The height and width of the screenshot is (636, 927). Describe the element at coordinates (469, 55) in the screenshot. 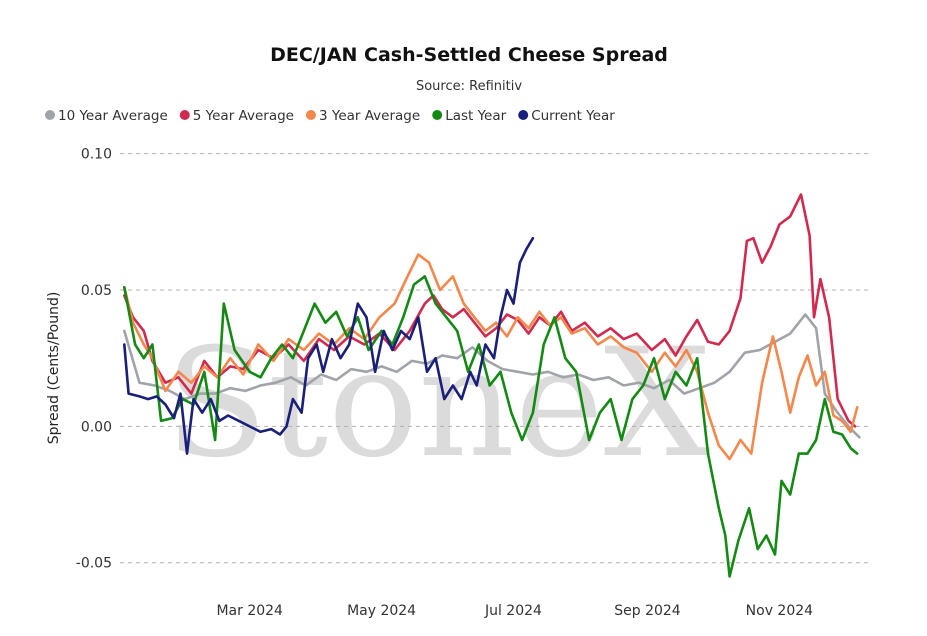

I see `chart-title: DEC/JAN Cash-Settled Cheese Spread` at that location.